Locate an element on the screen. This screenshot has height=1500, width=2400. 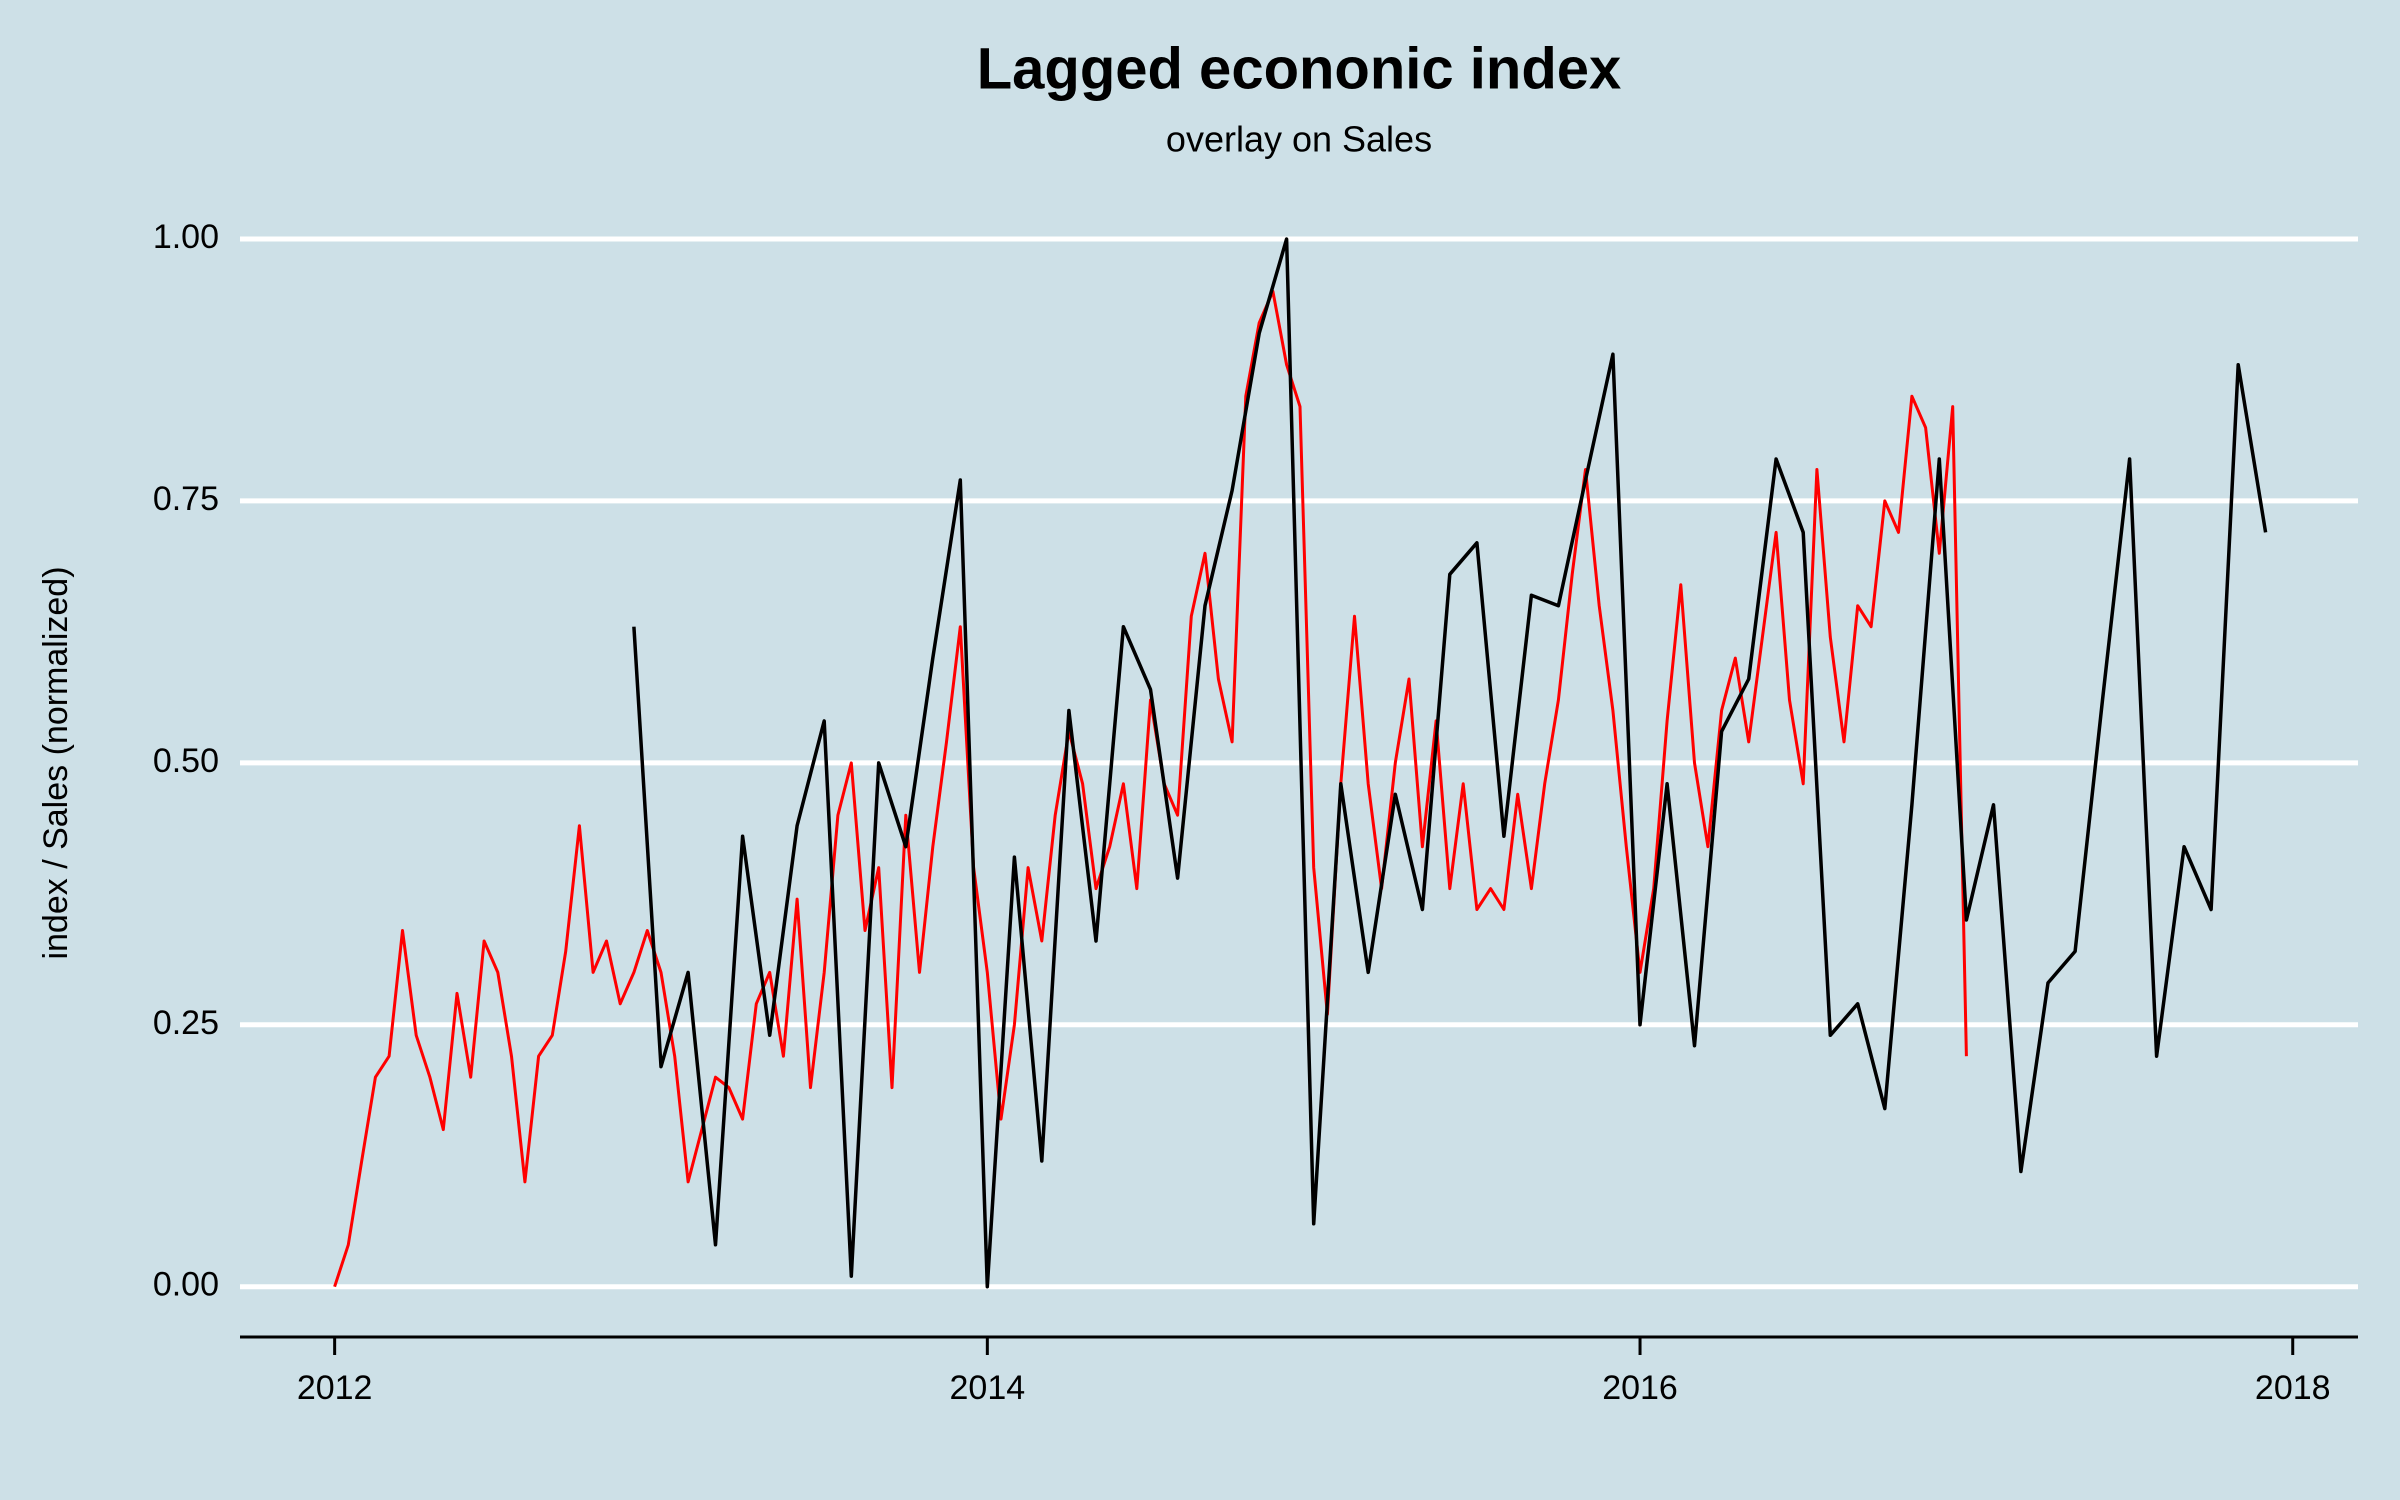
y-tick-label: 1.00 is located at coordinates (186, 237).